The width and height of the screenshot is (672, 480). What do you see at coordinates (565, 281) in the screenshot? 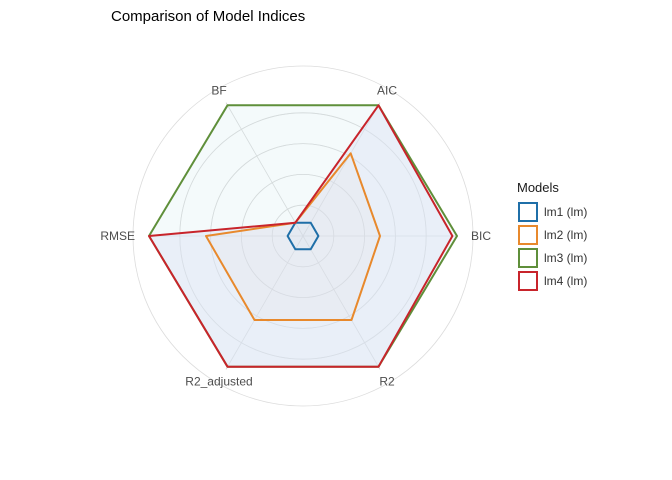
I see `legend-label: lm4 (lm)` at bounding box center [565, 281].